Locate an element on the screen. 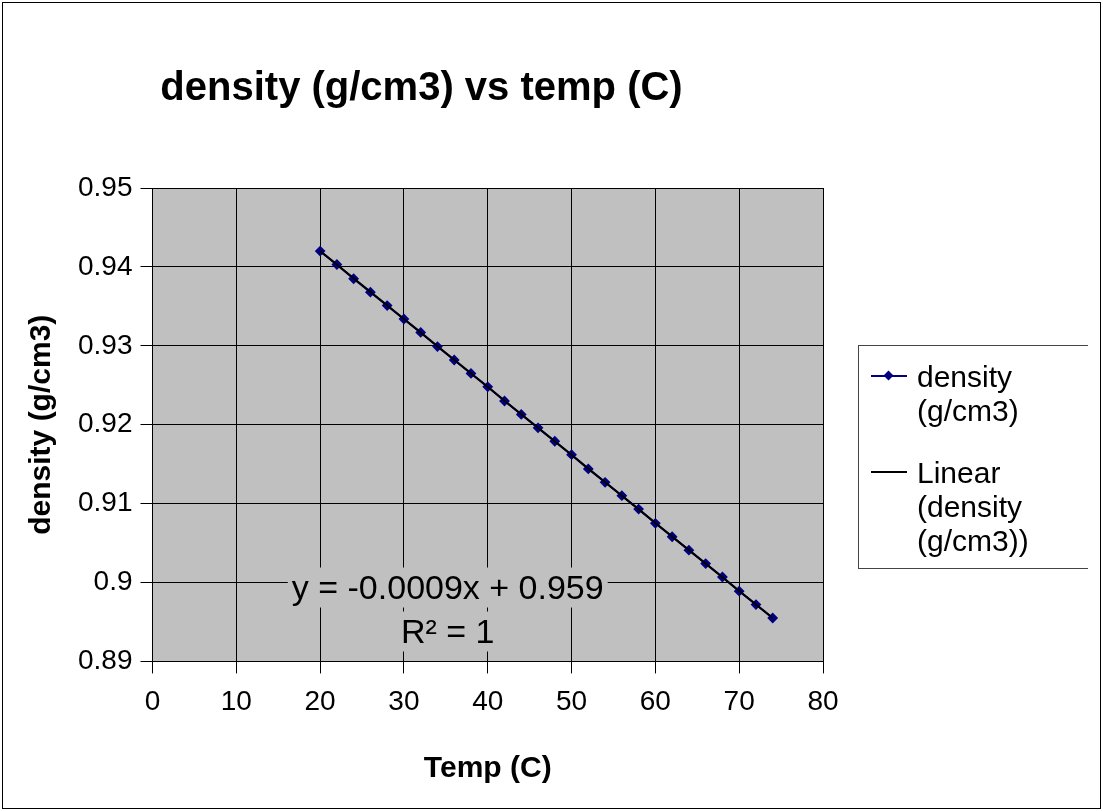  y-tick-label: 0.92 is located at coordinates (105, 423).